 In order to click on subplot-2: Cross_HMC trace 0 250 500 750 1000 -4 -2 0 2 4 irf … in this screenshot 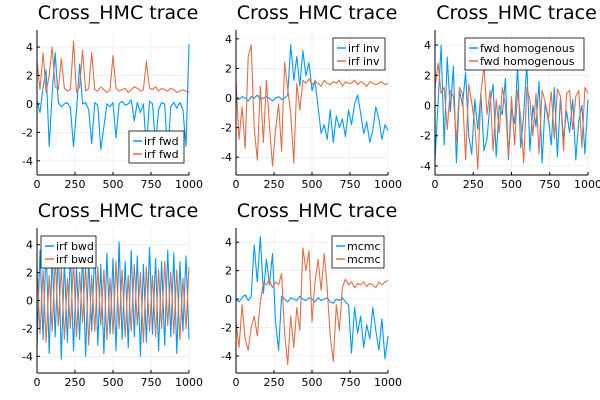, I will do `click(311, 96)`.